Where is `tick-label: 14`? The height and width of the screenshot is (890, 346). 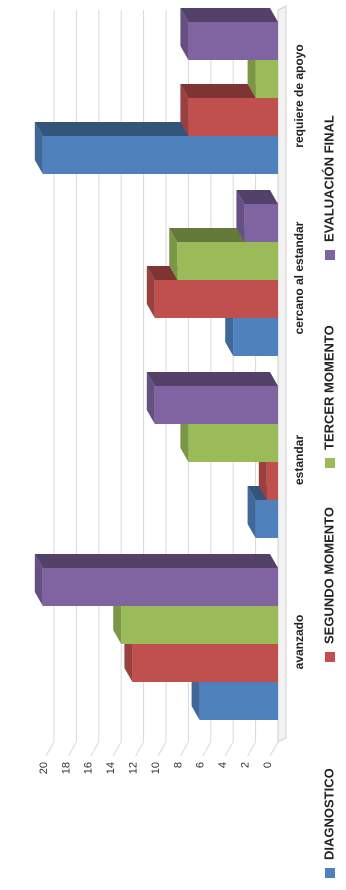
tick-label: 14 is located at coordinates (111, 768).